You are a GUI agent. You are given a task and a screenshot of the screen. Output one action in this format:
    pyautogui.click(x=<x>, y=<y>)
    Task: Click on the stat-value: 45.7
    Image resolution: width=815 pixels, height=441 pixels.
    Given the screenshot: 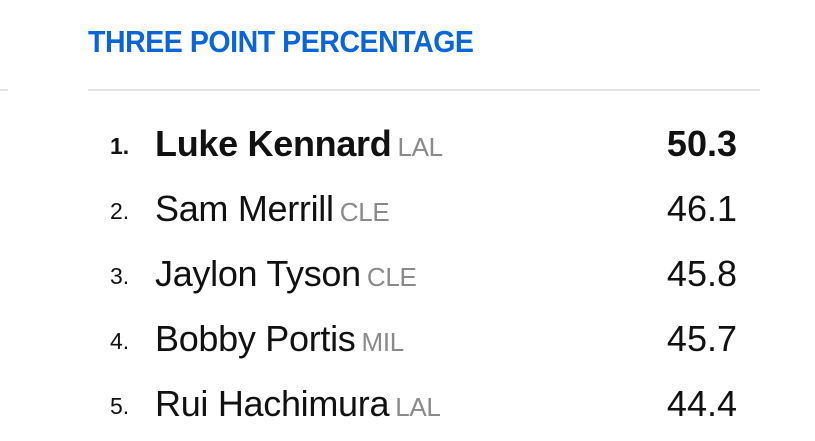 What is the action you would take?
    pyautogui.click(x=701, y=338)
    